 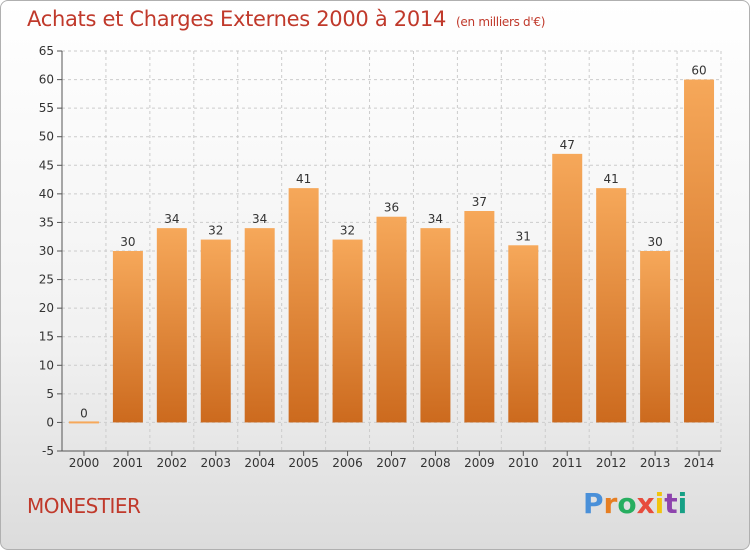 I want to click on proxiti-logo: Proxiti, so click(x=635, y=503).